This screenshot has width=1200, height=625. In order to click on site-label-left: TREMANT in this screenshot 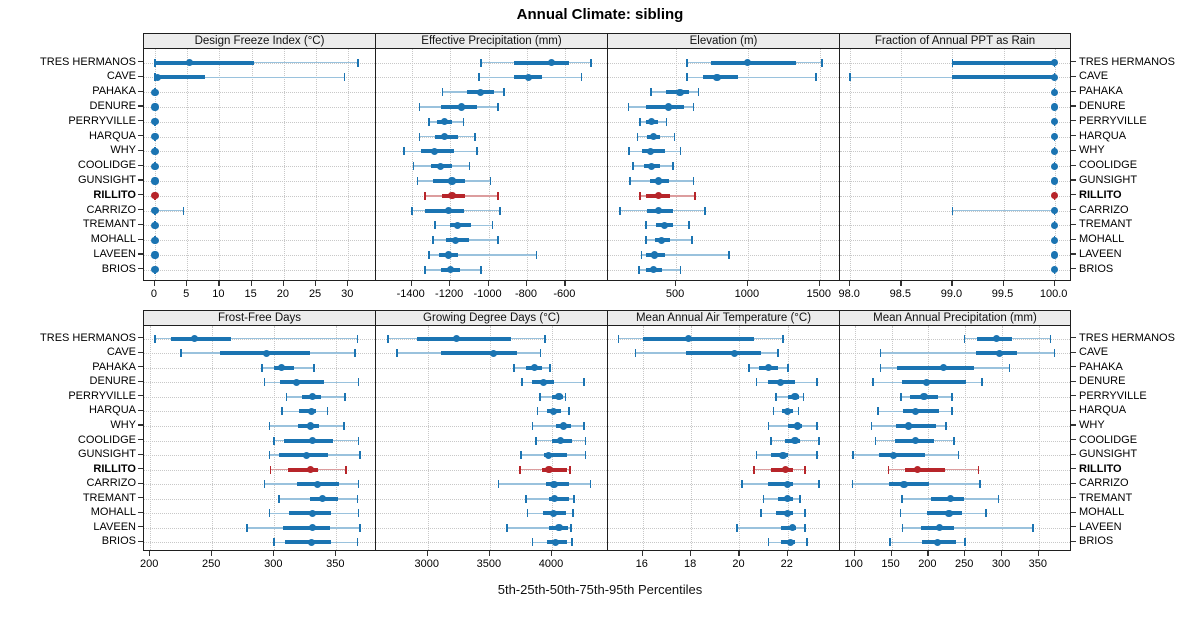, I will do `click(109, 224)`.